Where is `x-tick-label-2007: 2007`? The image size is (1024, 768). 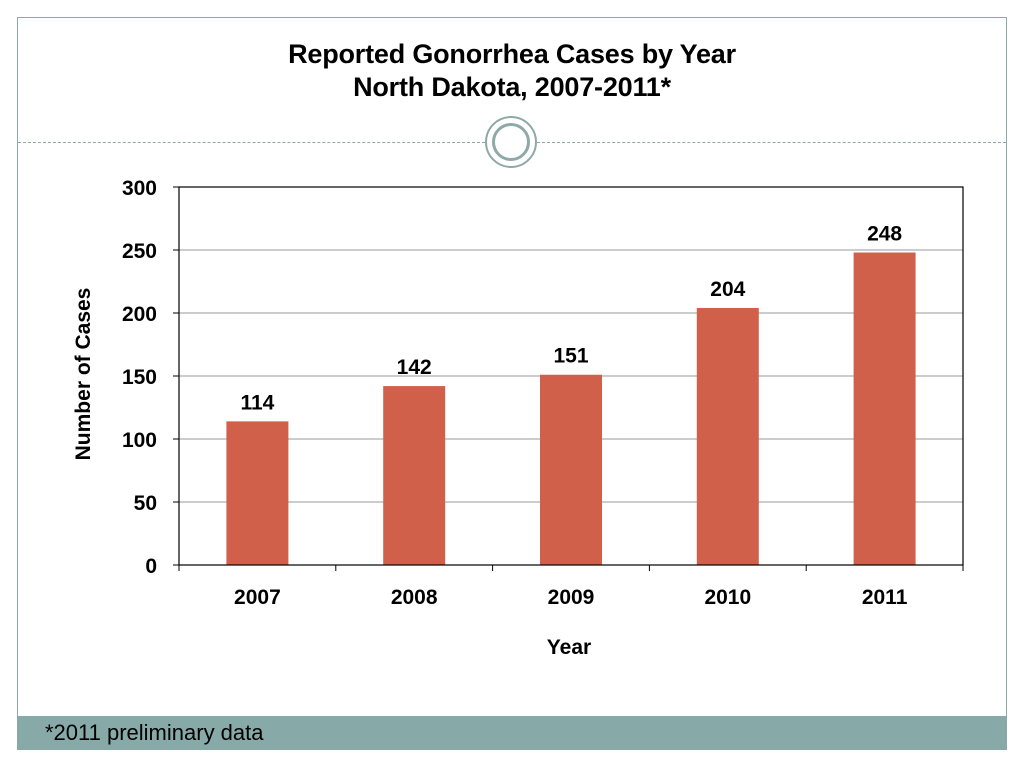 x-tick-label-2007: 2007 is located at coordinates (257, 597).